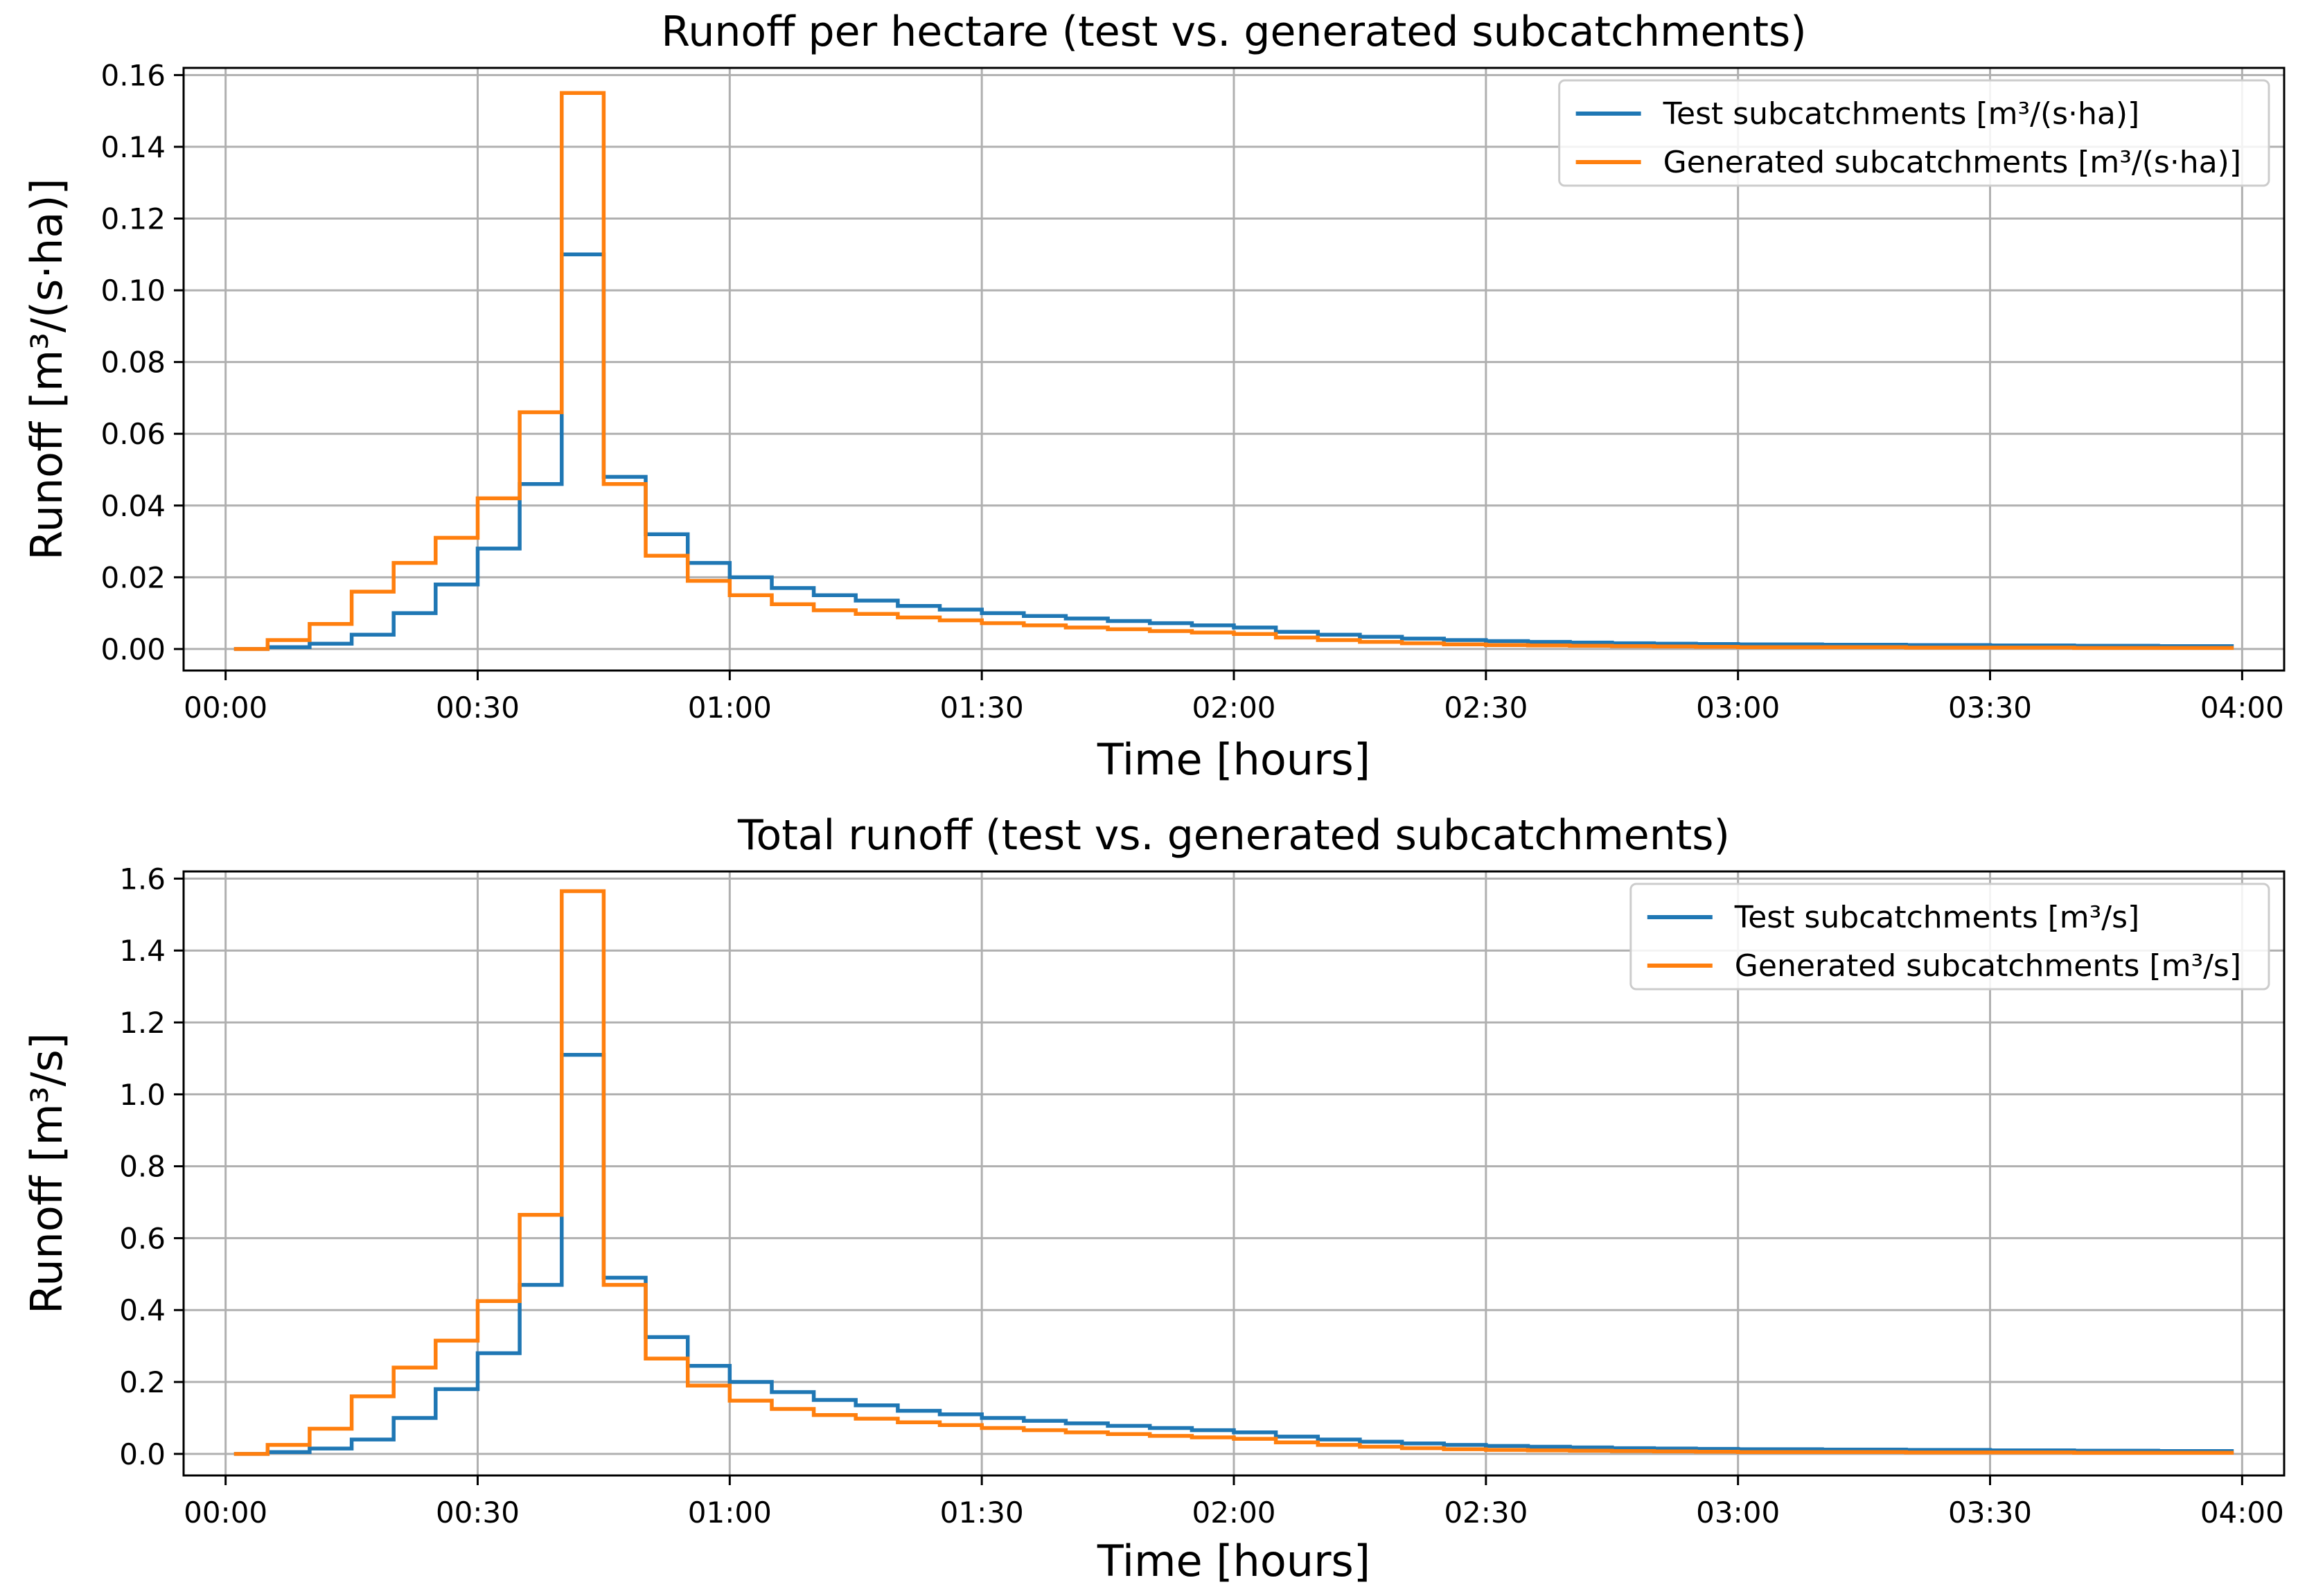  Describe the element at coordinates (1936, 917) in the screenshot. I see `legend-label: Test subcatchments [m³/s]` at that location.